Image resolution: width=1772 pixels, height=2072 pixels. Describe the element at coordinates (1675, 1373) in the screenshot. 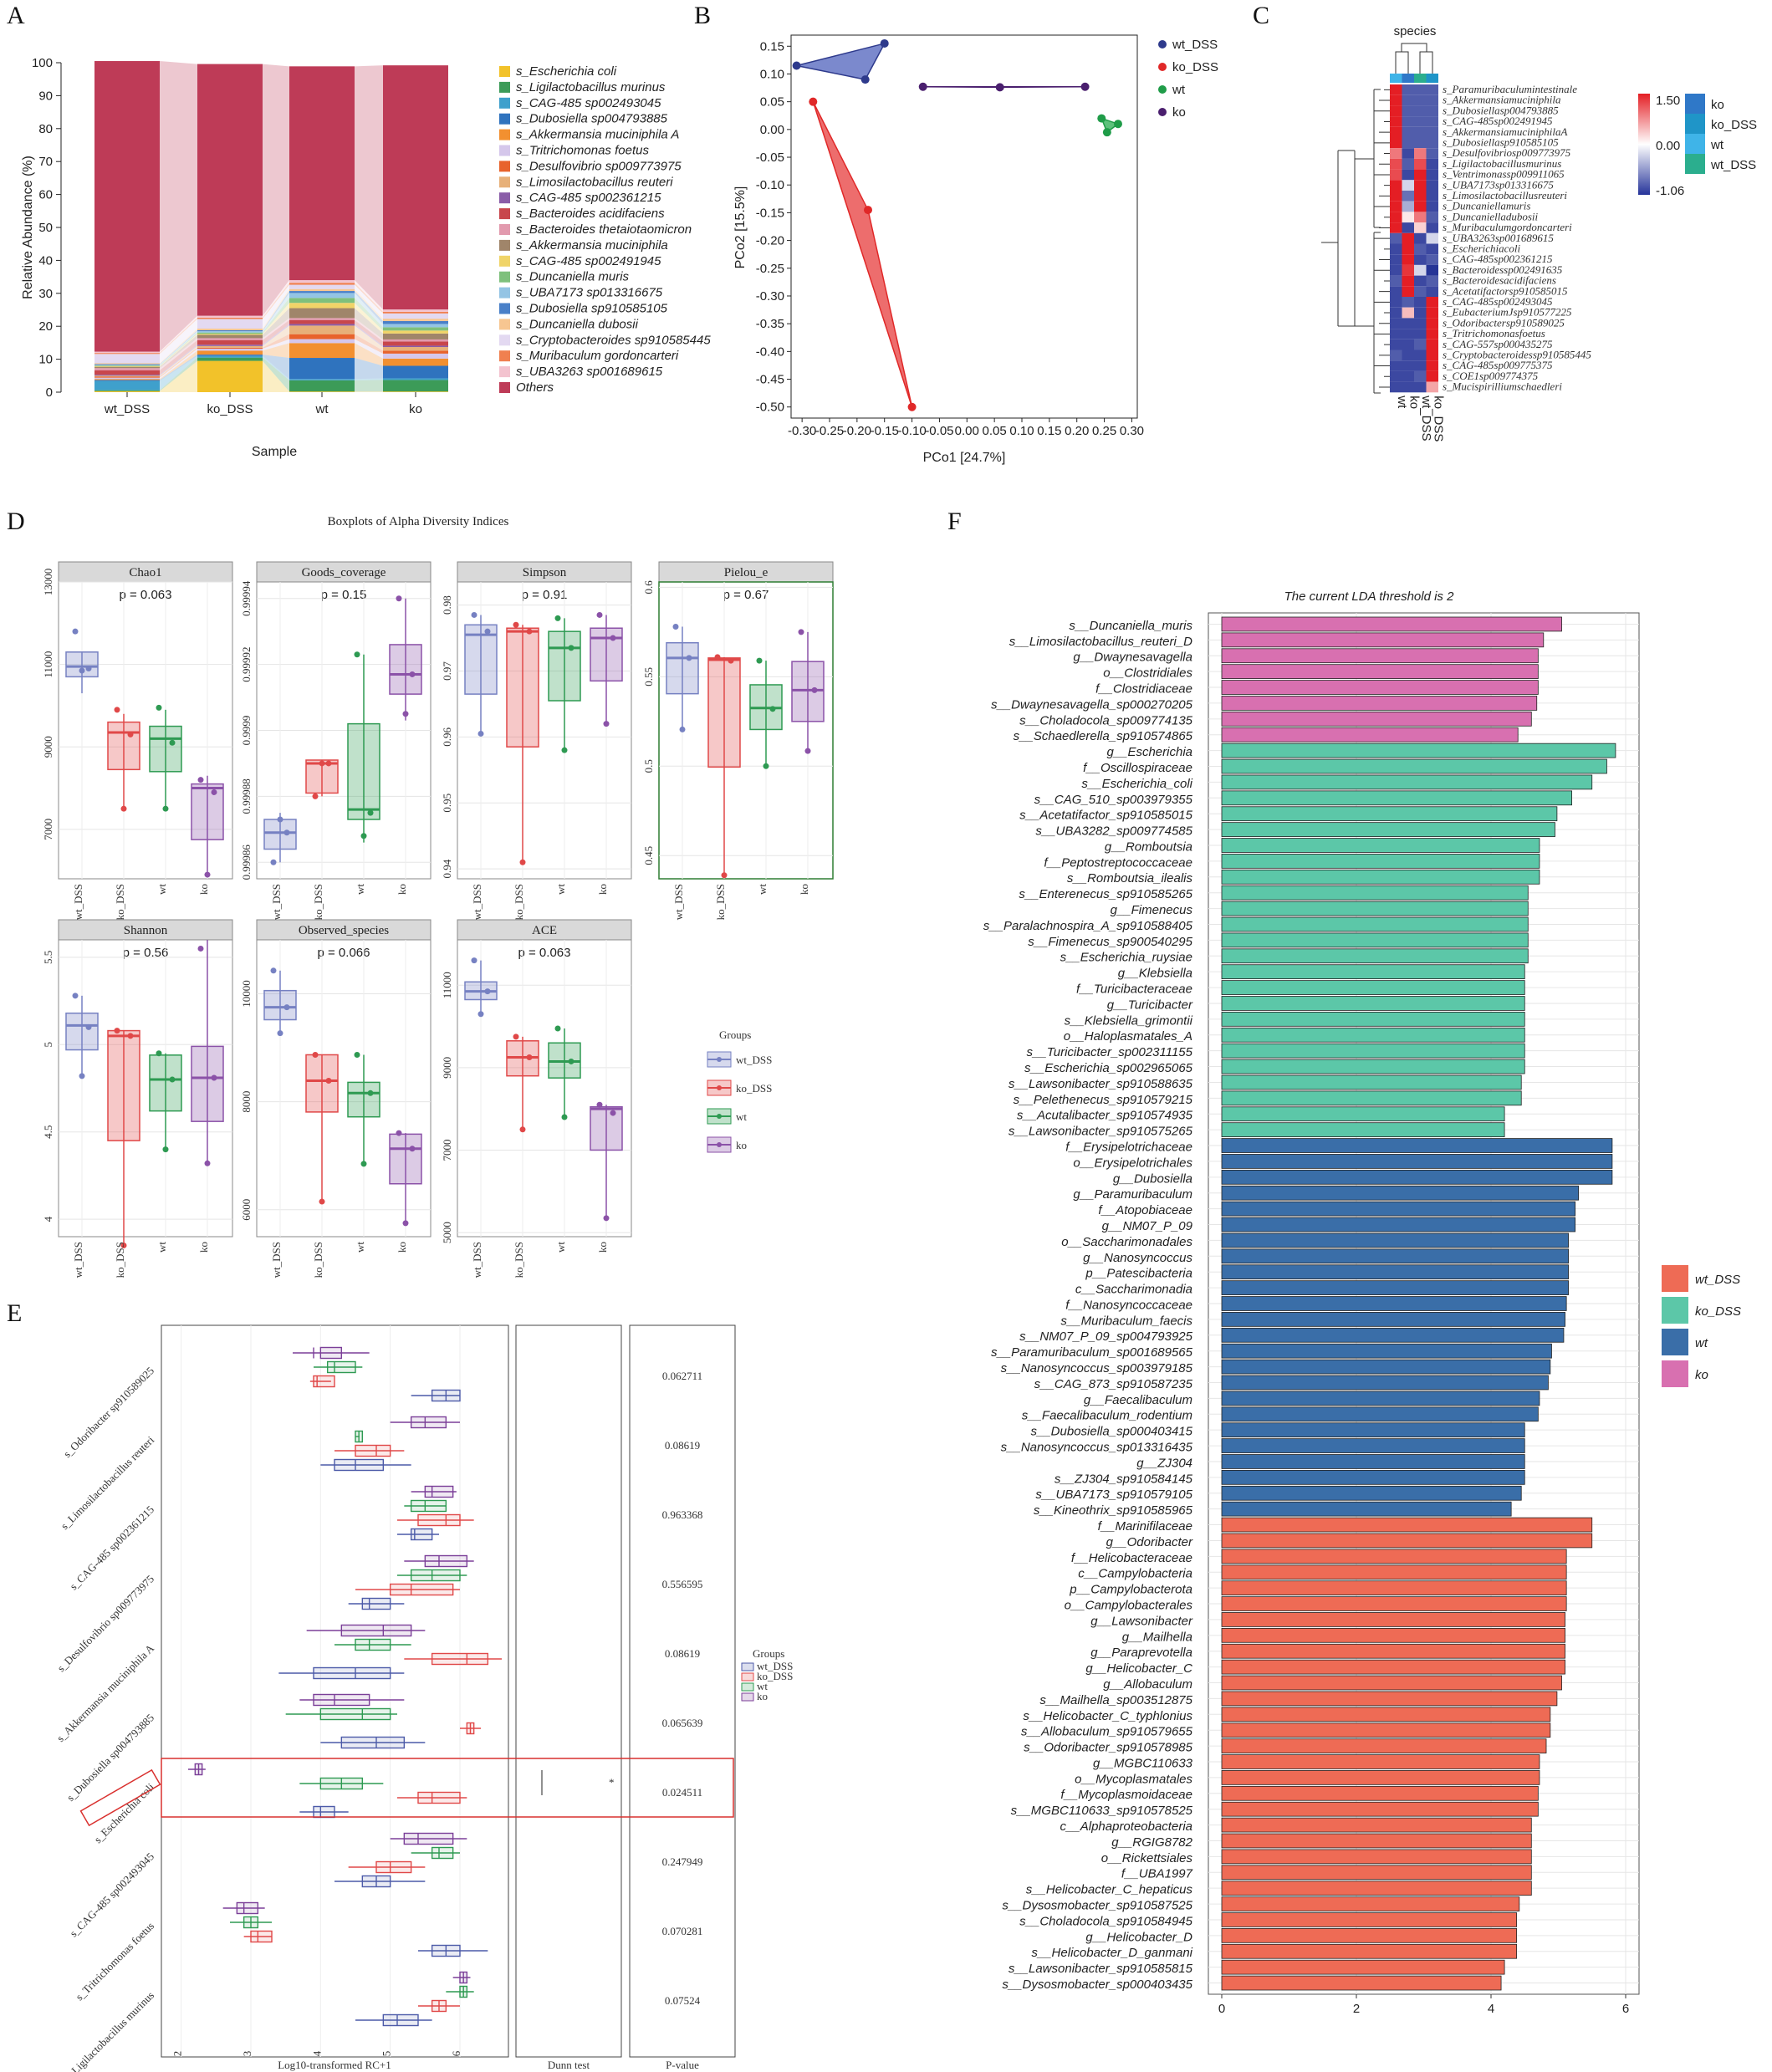

I see `group-legend-swatch` at that location.